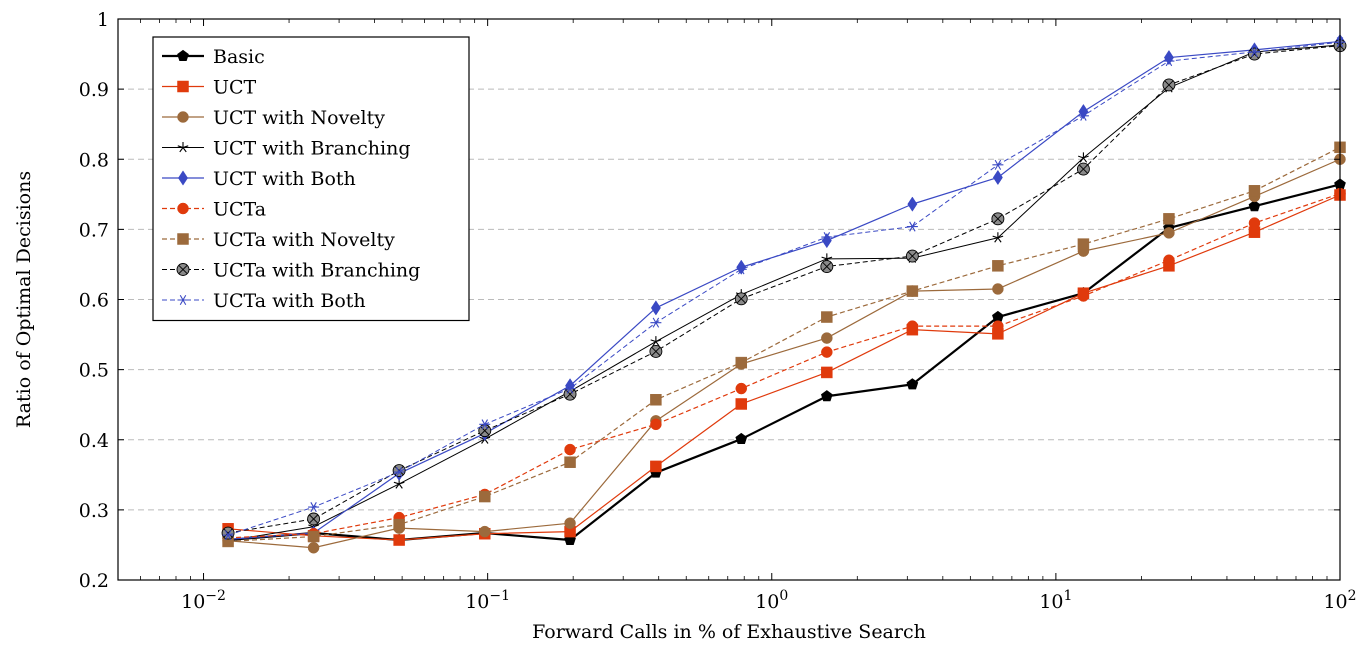  What do you see at coordinates (94, 581) in the screenshot?
I see `y-tick-label: 0.2` at bounding box center [94, 581].